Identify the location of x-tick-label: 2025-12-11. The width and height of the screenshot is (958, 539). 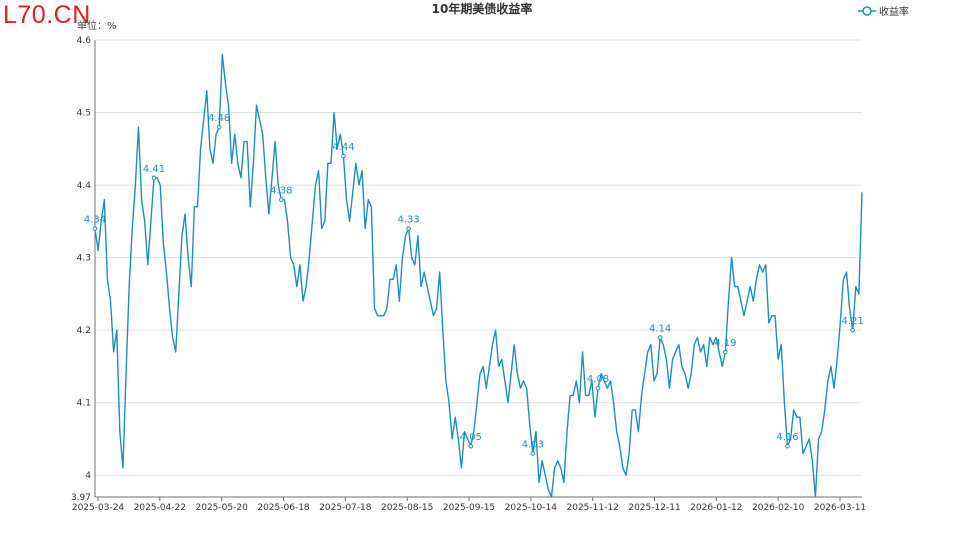
(654, 508).